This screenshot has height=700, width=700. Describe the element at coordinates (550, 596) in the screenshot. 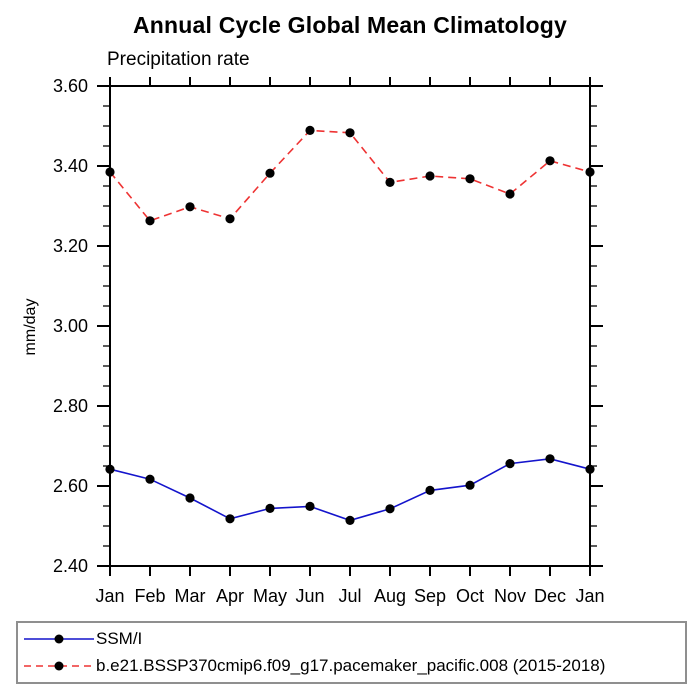

I see `x-tick-label: Dec` at that location.